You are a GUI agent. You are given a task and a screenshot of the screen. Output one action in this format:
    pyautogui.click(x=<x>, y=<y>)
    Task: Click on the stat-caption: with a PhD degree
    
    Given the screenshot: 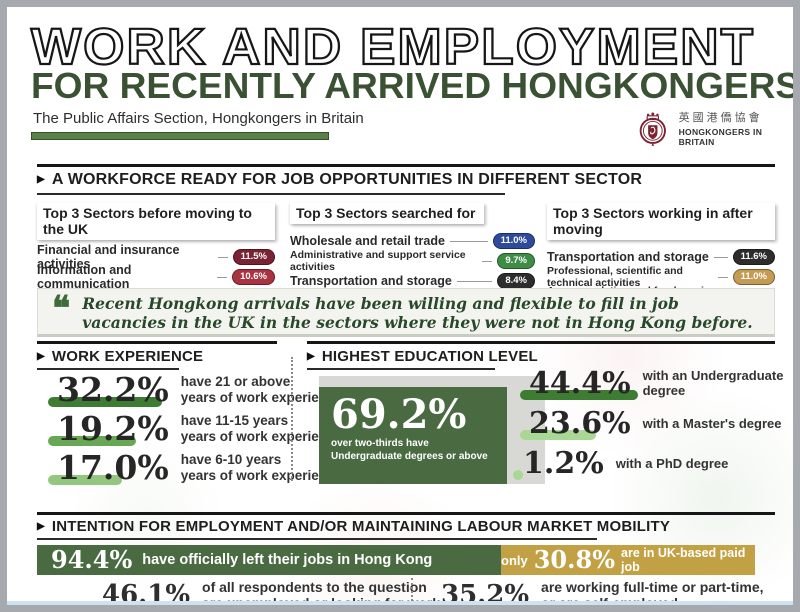 What is the action you would take?
    pyautogui.click(x=672, y=463)
    